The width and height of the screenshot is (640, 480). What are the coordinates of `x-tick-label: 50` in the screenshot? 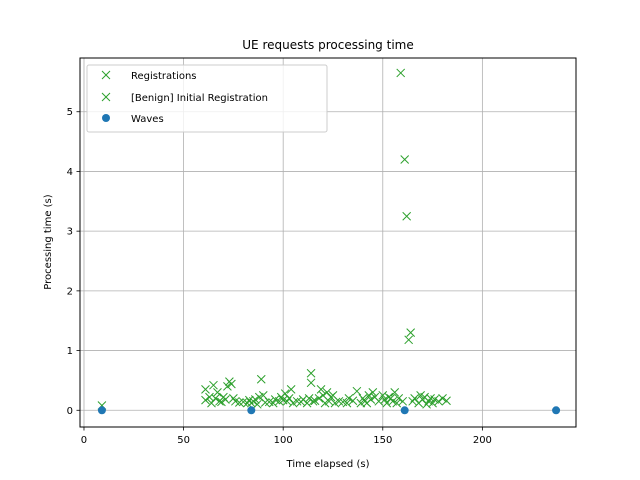 It's located at (183, 440).